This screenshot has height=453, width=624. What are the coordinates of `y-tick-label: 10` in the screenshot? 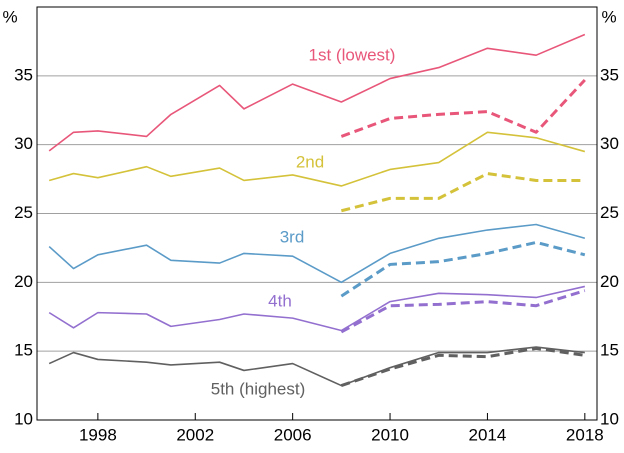 It's located at (23, 418).